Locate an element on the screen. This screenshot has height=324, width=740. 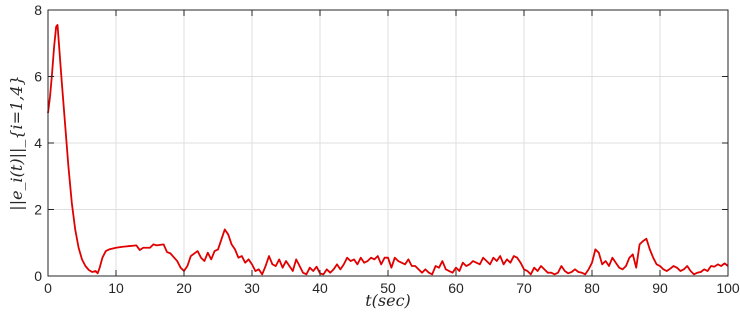
x-tick-label: 40 is located at coordinates (320, 288).